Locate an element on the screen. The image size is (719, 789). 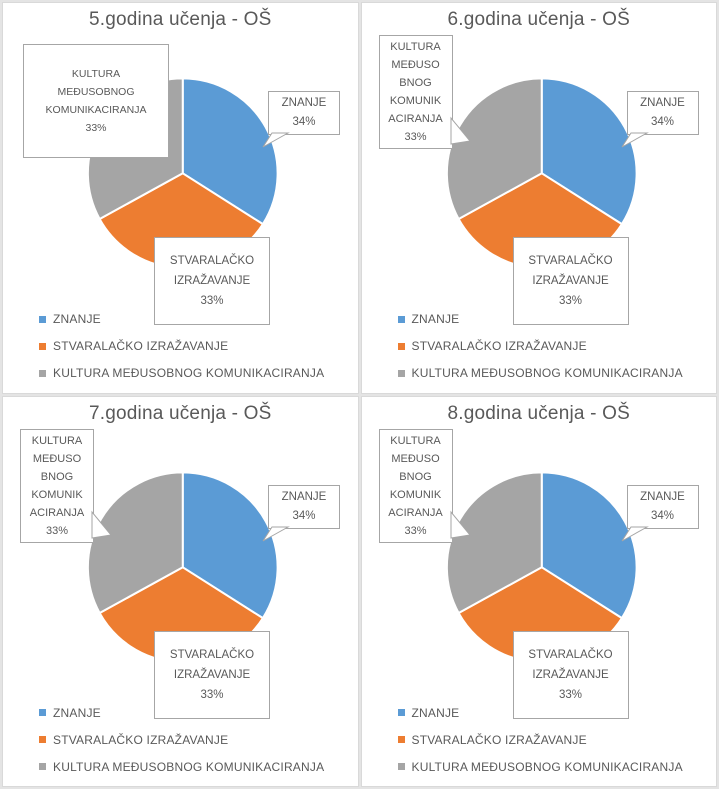
pie-chart is located at coordinates (182, 566).